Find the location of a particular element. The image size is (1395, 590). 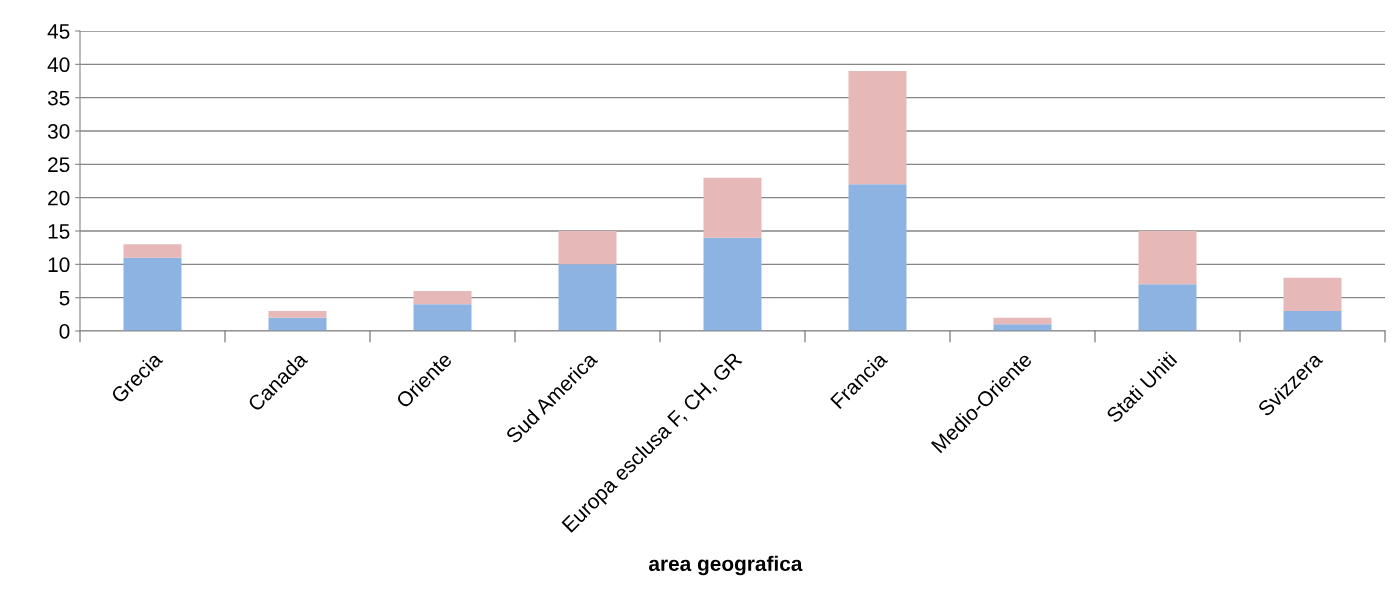

y-tick-label: 40 is located at coordinates (58, 65).